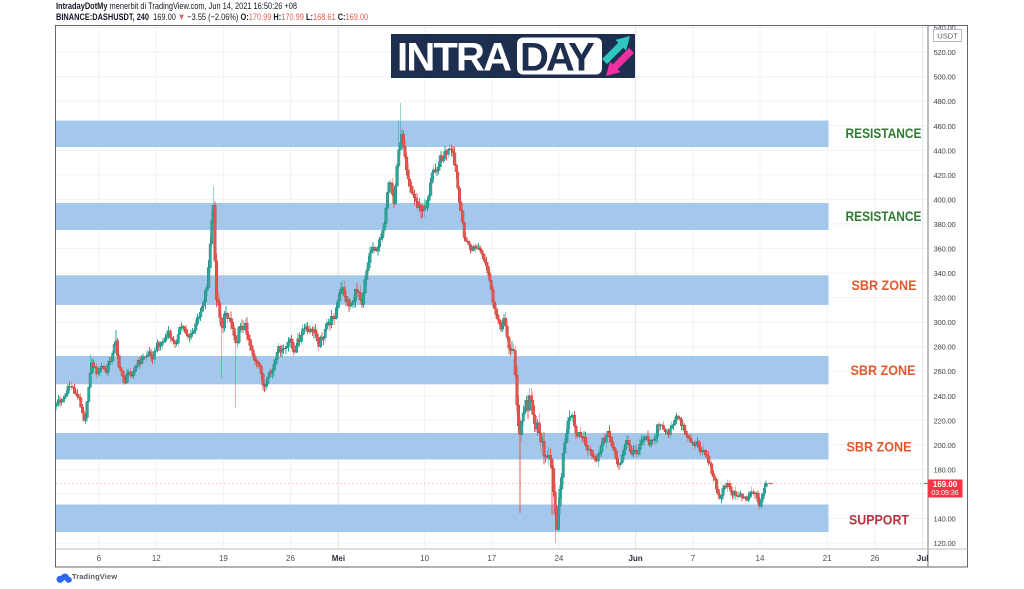  What do you see at coordinates (945, 371) in the screenshot?
I see `svg-text: 260.00` at bounding box center [945, 371].